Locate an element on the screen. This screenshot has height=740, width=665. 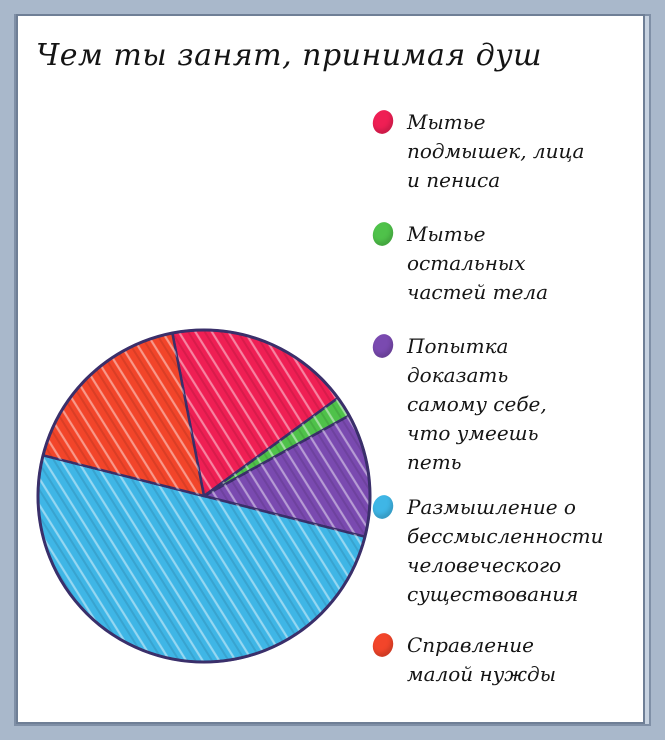
legend-item-5: Справление малой нужды is located at coordinates (496, 659).